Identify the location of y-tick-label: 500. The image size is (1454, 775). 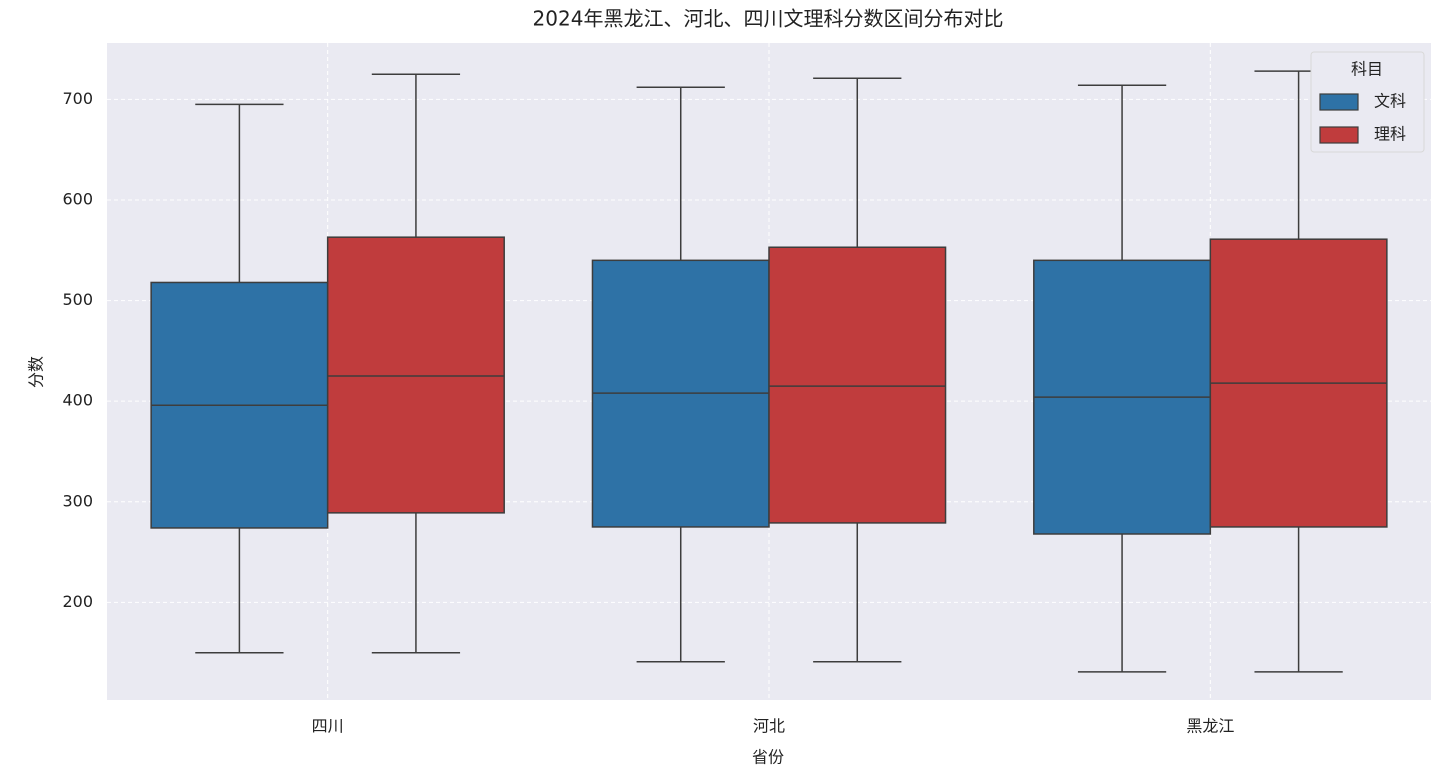
(77, 299).